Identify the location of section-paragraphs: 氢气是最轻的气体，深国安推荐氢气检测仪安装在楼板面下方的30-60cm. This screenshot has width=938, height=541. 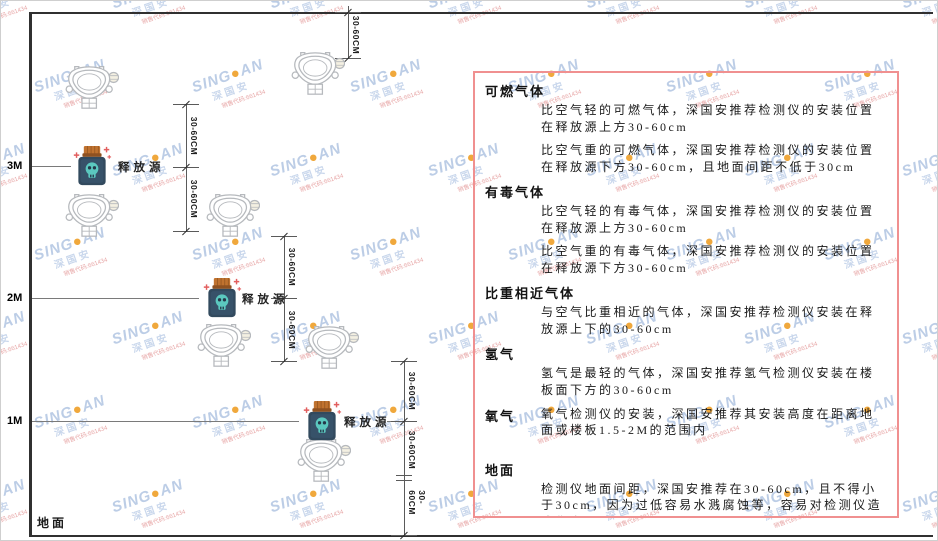
(712, 381).